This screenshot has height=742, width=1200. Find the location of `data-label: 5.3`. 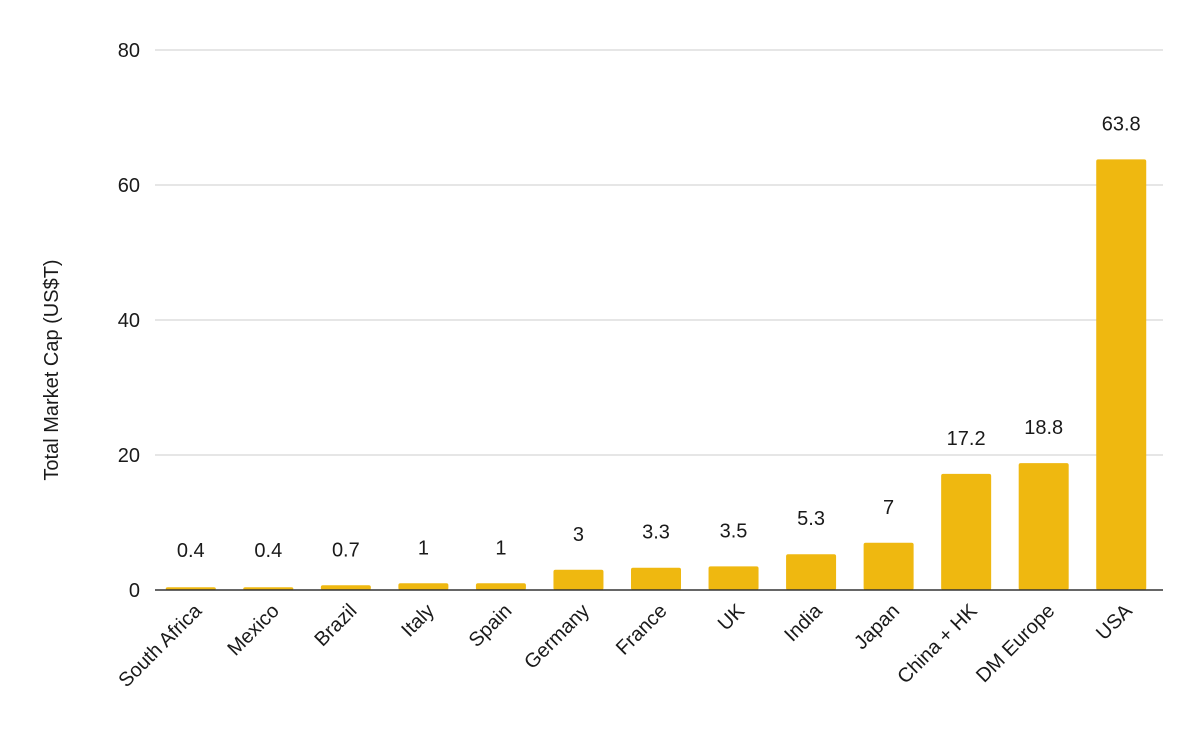

data-label: 5.3 is located at coordinates (811, 519).